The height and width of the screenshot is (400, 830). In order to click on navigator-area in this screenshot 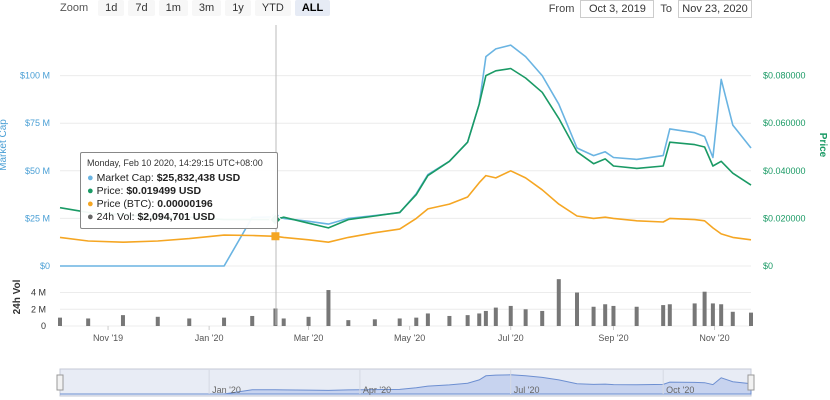, I will do `click(406, 384)`.